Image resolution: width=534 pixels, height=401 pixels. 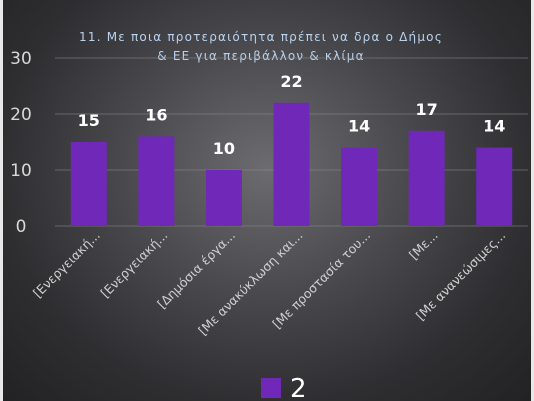 What do you see at coordinates (21, 227) in the screenshot?
I see `y-tick-label: 0` at bounding box center [21, 227].